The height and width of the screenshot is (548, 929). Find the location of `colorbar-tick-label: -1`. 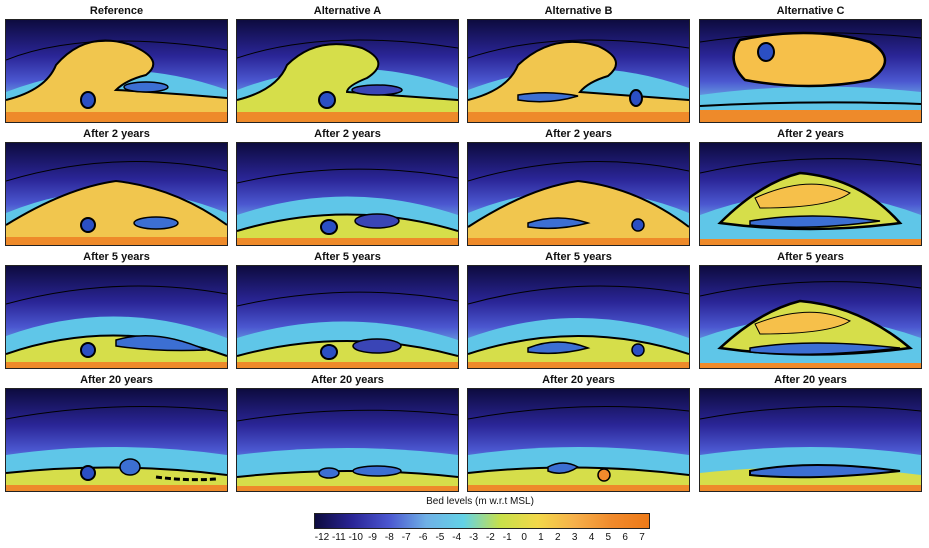

colorbar-tick-label: -1 is located at coordinates (507, 537).